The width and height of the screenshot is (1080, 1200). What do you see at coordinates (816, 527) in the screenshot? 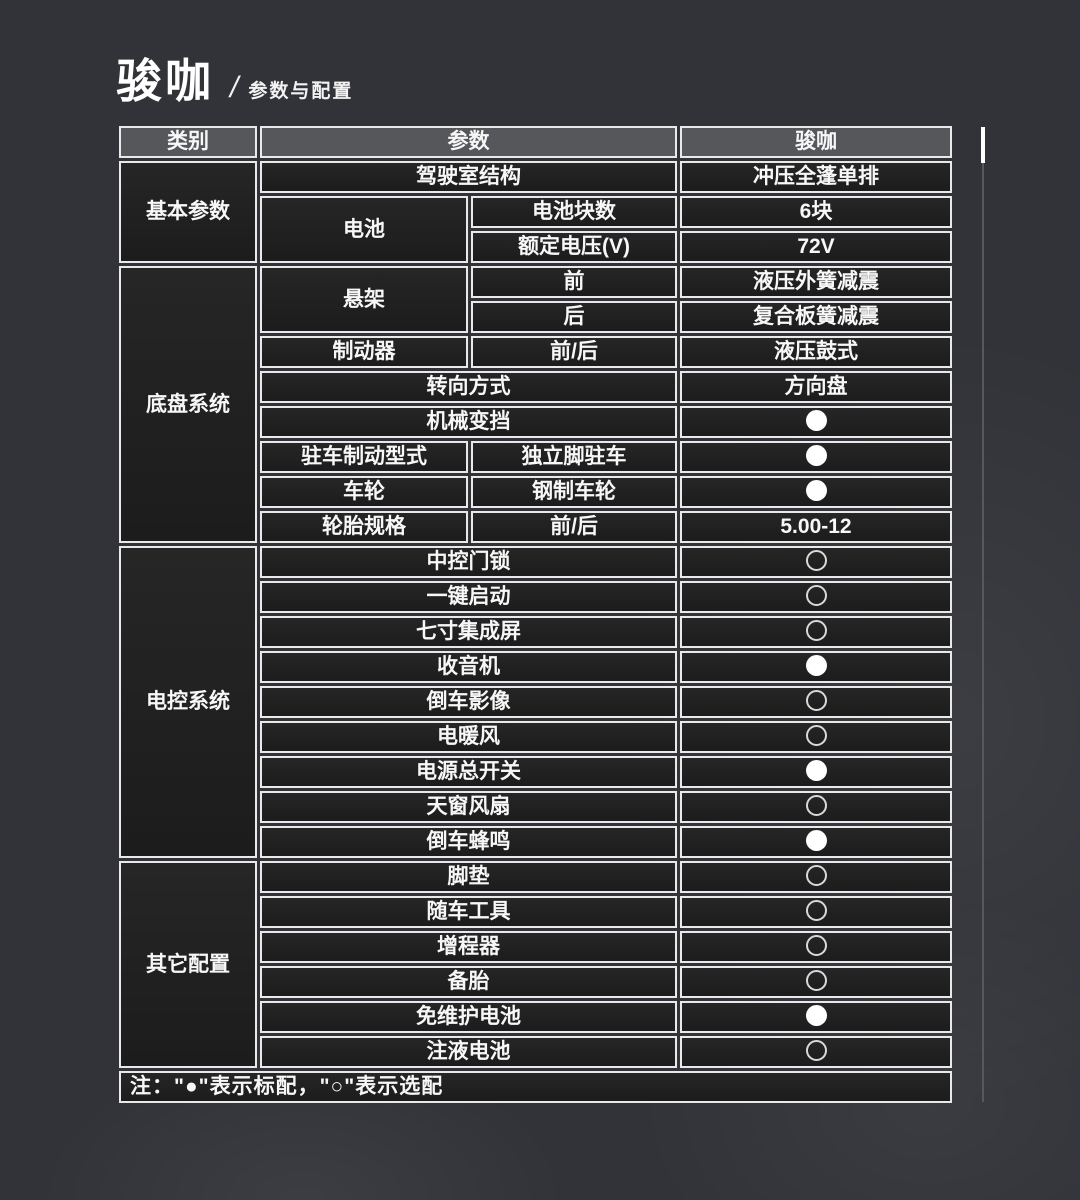
I see `value-cell: 5.00-12` at bounding box center [816, 527].